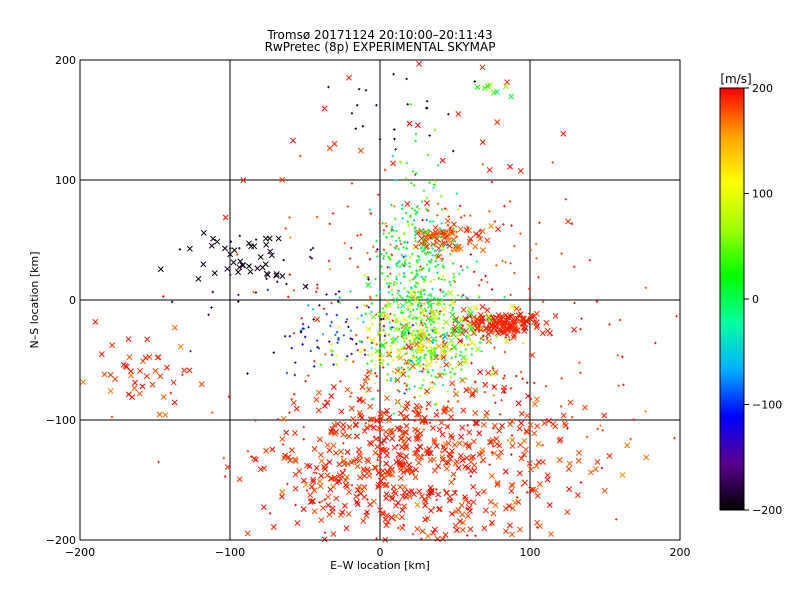 This screenshot has width=800, height=600. I want to click on x-tick-label: 0, so click(380, 552).